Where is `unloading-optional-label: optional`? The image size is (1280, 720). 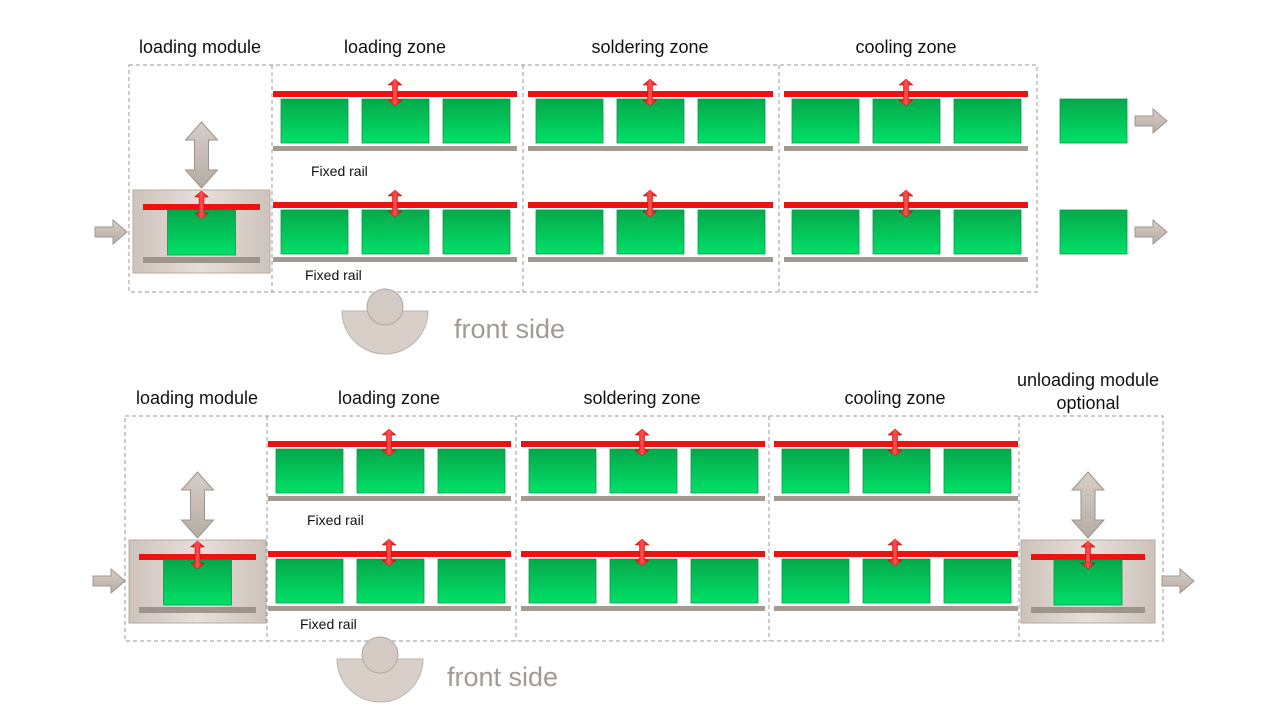
unloading-optional-label: optional is located at coordinates (1088, 403).